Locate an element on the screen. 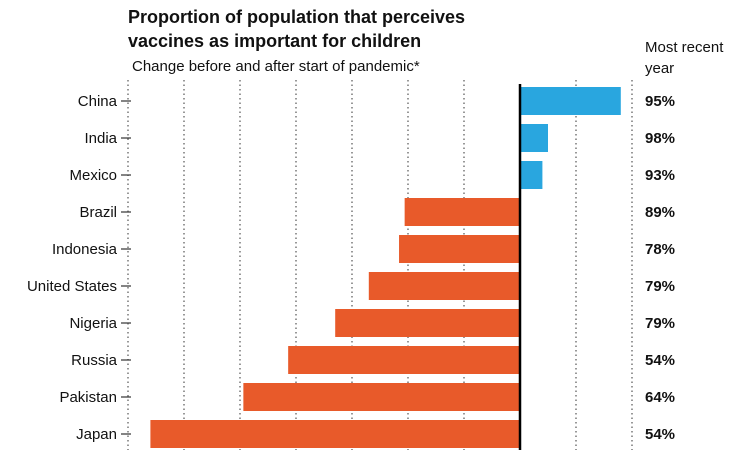 The image size is (751, 470). most-recent-indonesia: 78% is located at coordinates (660, 249).